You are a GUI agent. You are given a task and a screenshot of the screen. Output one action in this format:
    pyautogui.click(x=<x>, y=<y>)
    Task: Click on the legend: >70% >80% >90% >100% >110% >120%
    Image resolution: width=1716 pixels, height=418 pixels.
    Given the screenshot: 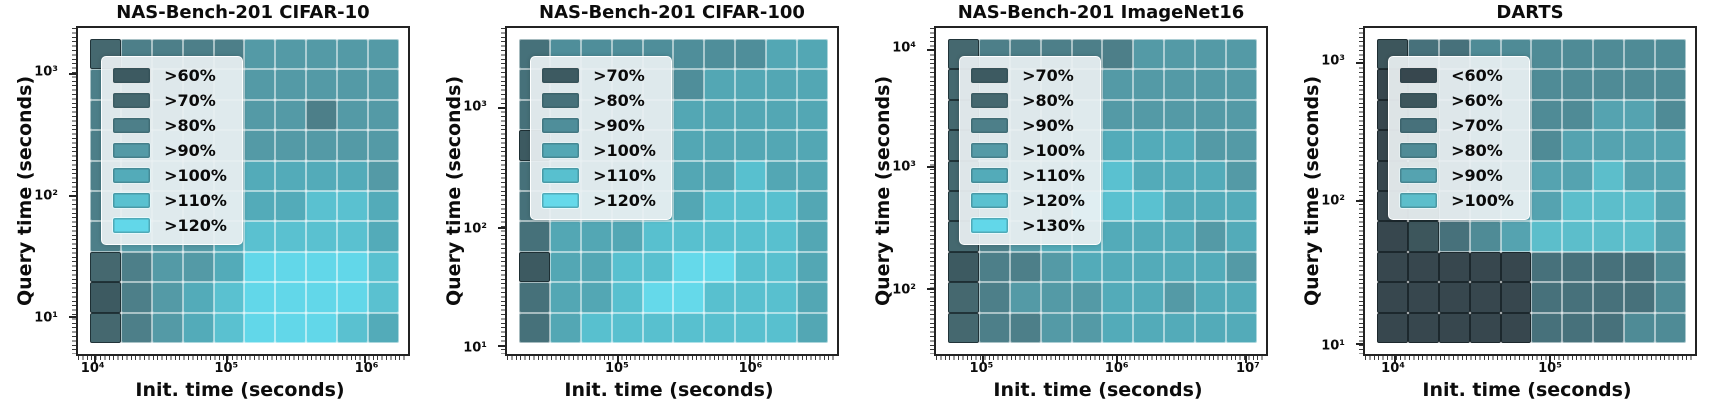 What is the action you would take?
    pyautogui.click(x=601, y=137)
    